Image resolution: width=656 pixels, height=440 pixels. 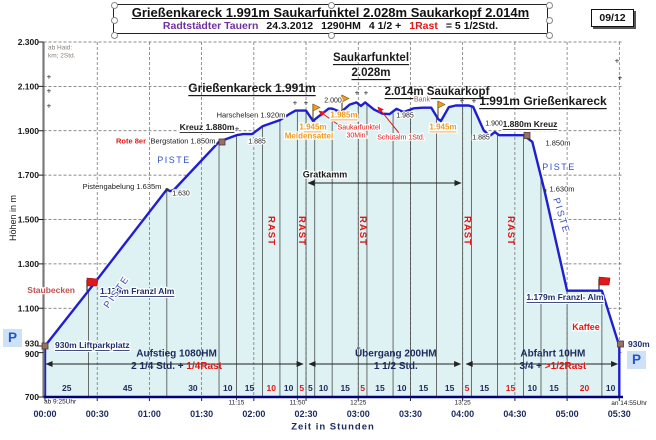 I want to click on y-tick-label: 1.100, so click(x=29, y=308).